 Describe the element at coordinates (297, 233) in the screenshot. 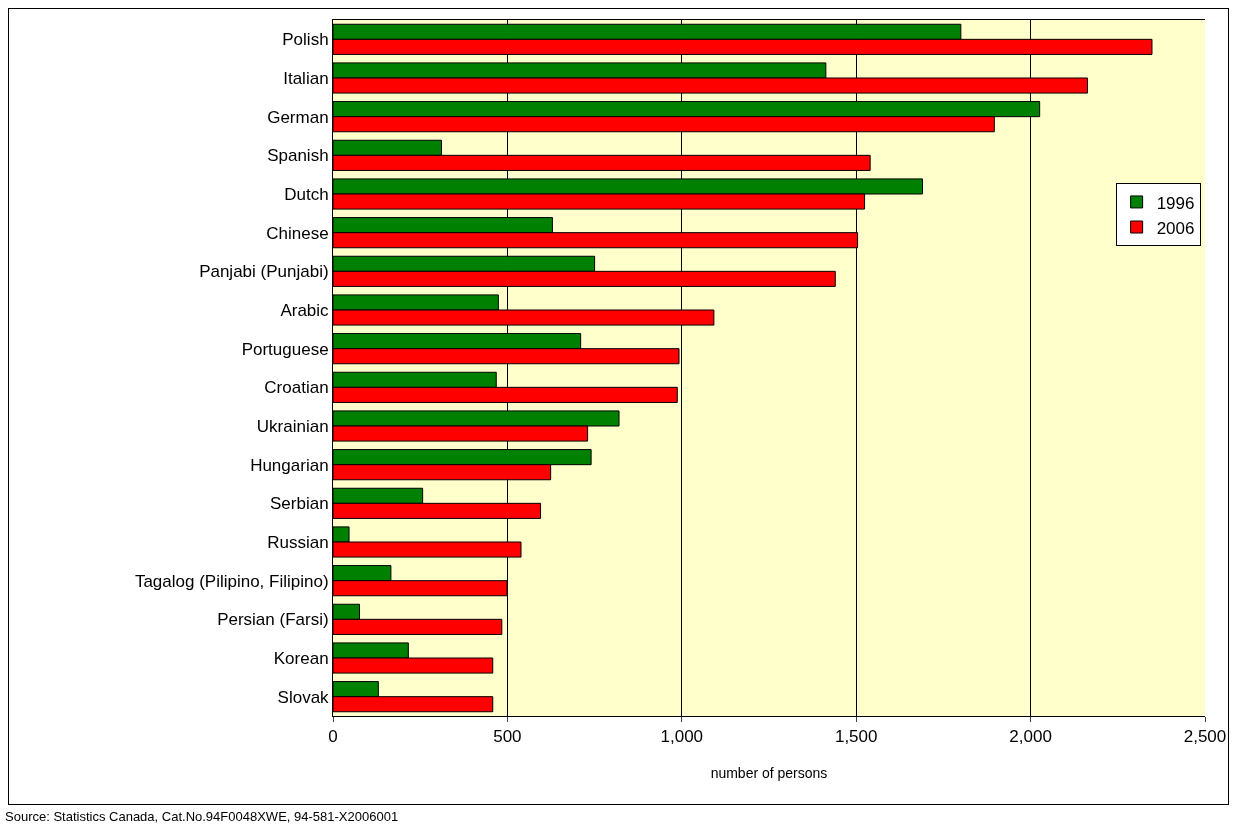

I see `y-tick-label: Chinese` at that location.